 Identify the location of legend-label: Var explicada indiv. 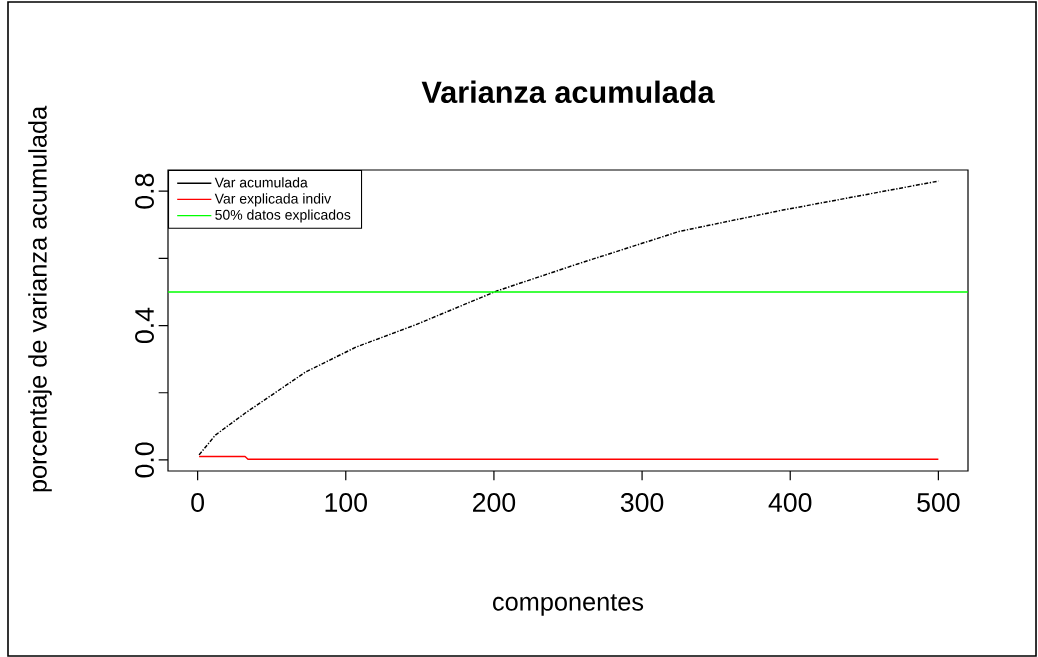
(273, 200).